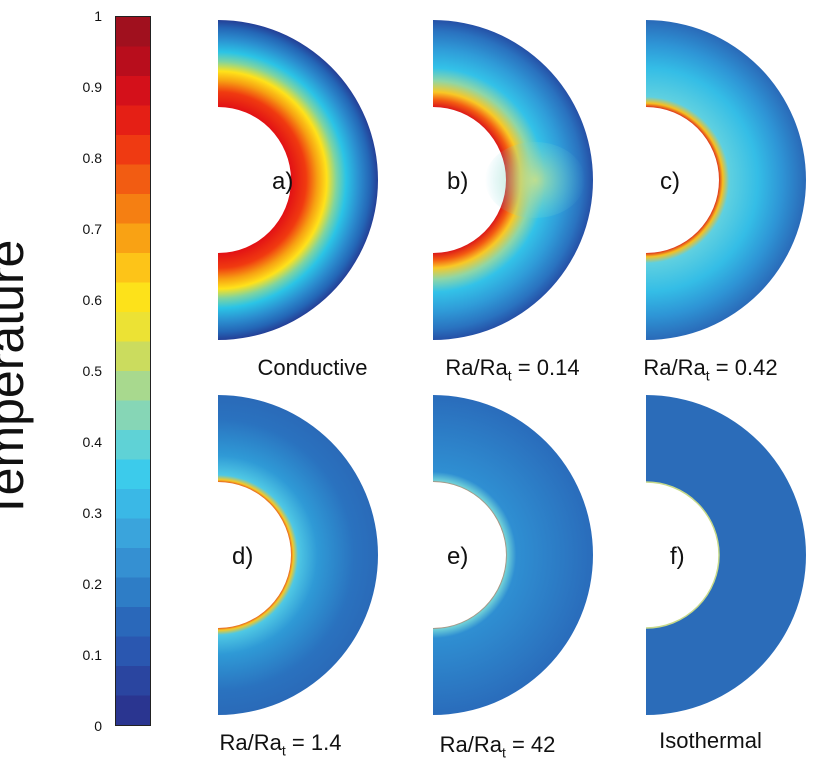 The image size is (815, 761). Describe the element at coordinates (725, 555) in the screenshot. I see `panel-f-shell` at that location.